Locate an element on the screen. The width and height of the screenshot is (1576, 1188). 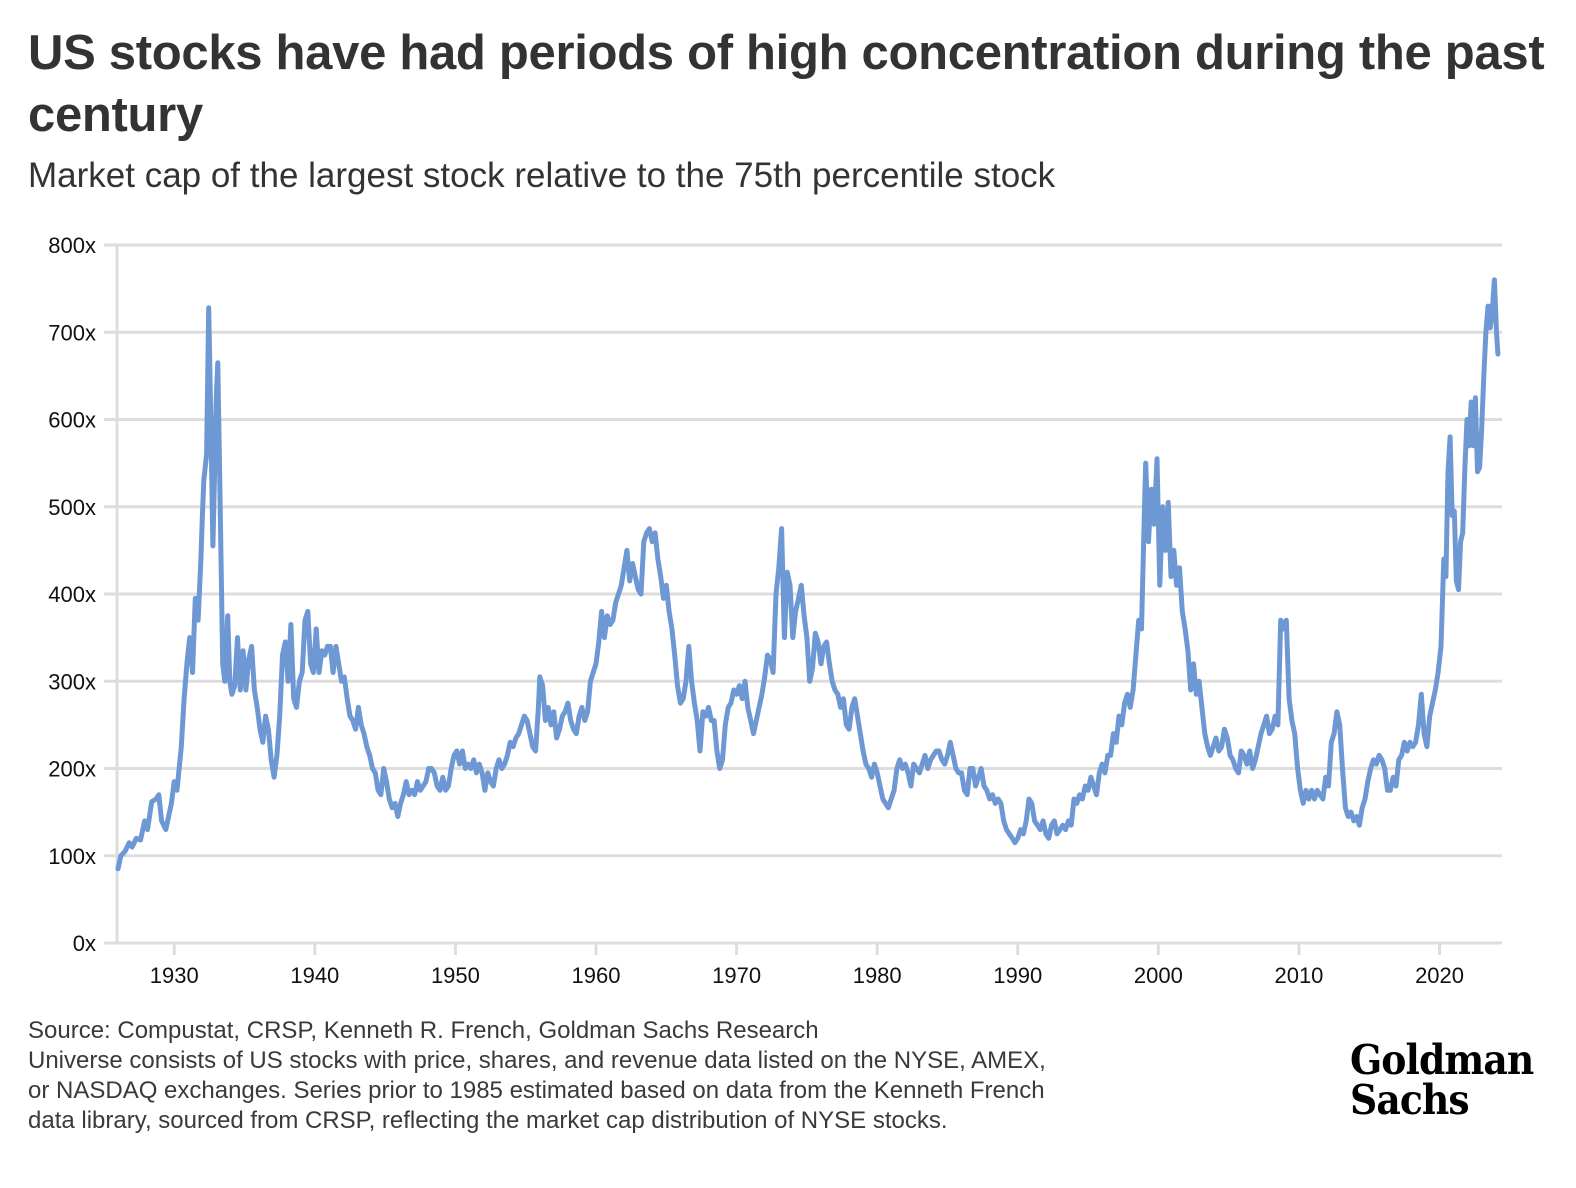
x-tick-label: 1940 is located at coordinates (314, 975).